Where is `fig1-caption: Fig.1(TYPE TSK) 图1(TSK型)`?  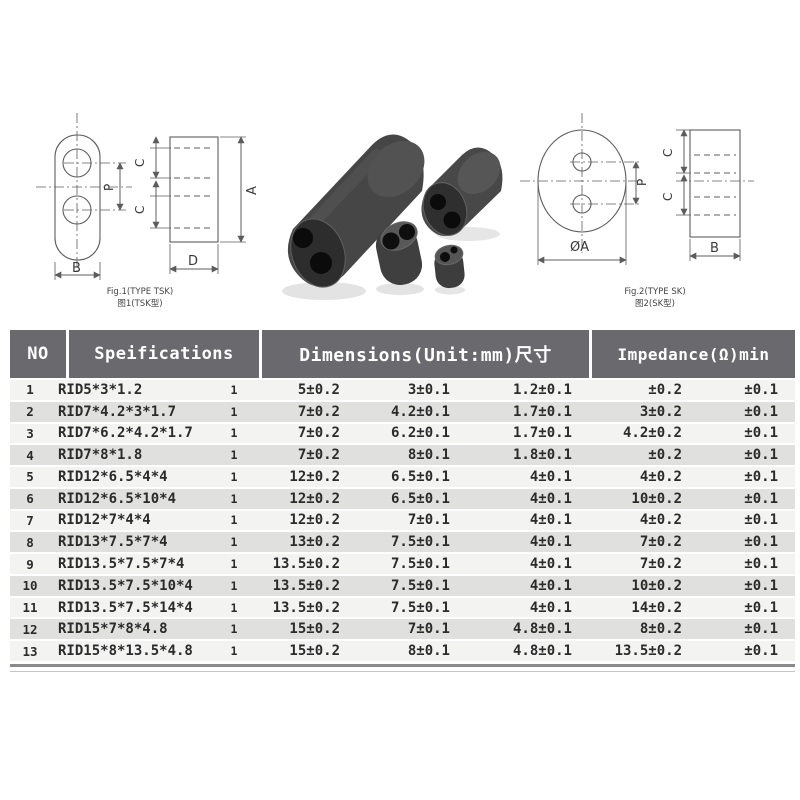 fig1-caption: Fig.1(TYPE TSK) 图1(TSK型) is located at coordinates (140, 298).